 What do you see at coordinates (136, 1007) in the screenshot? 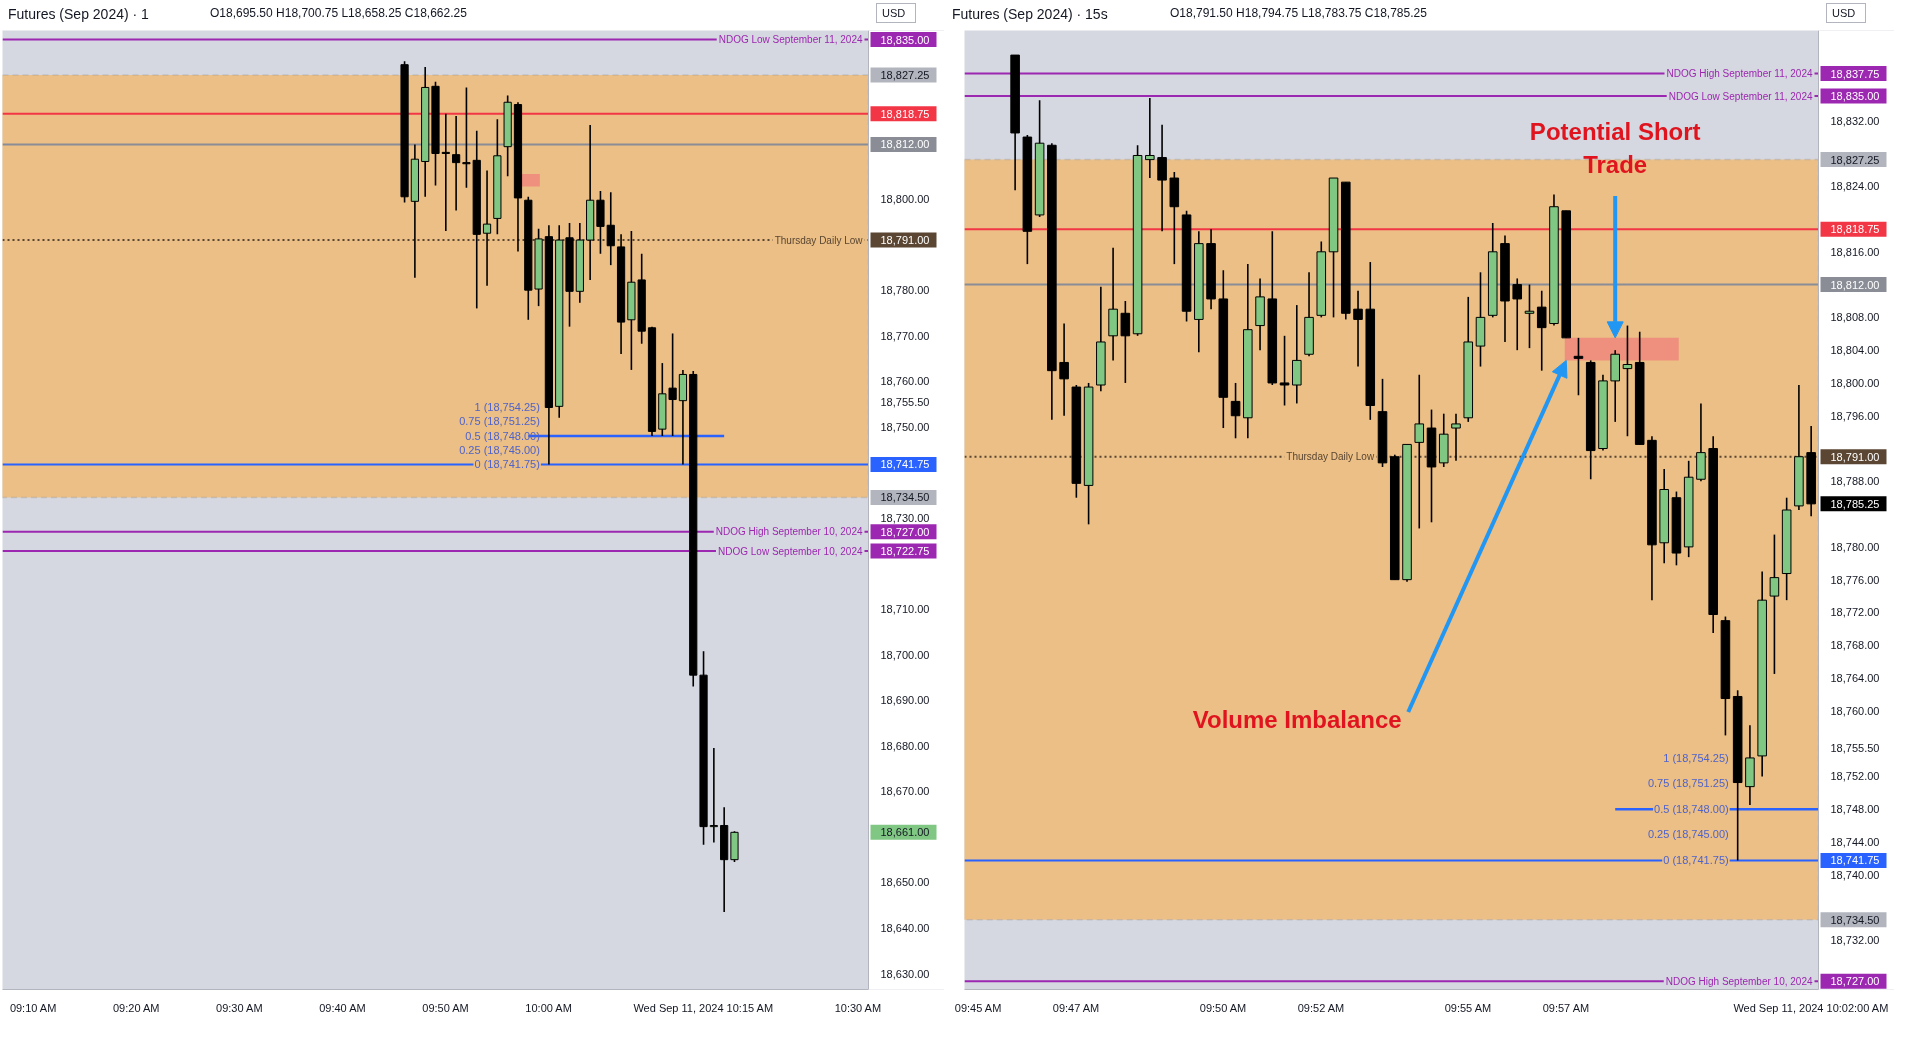
I see `x-tick-label: 09:20 AM` at bounding box center [136, 1007].